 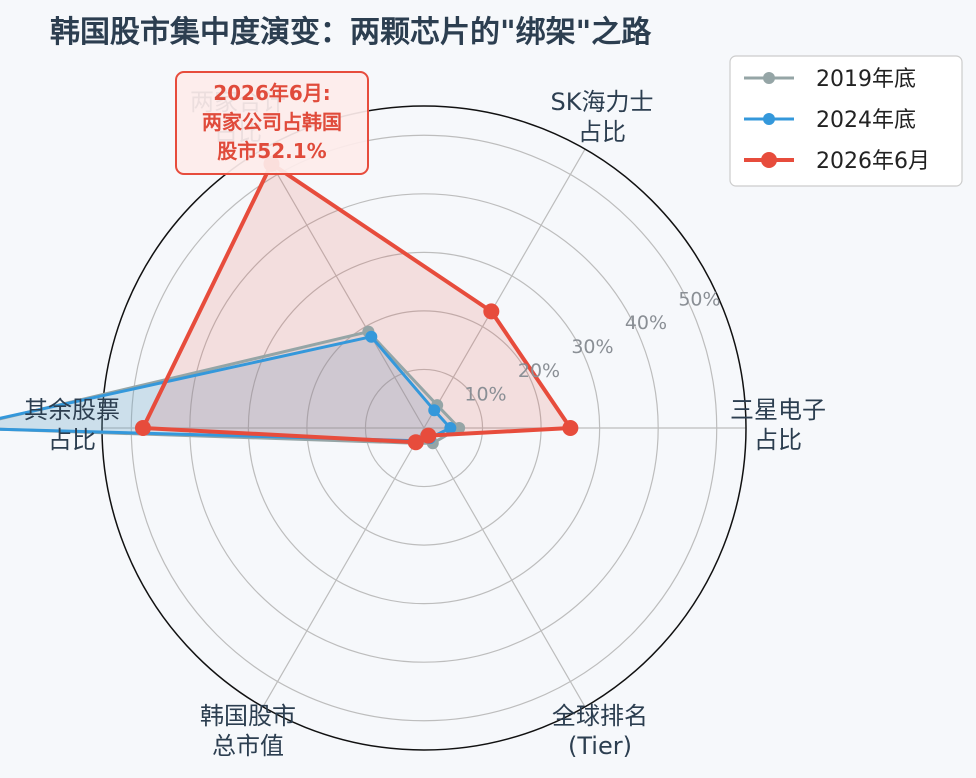 I want to click on axis-label-6-line-2: (Tier), so click(x=600, y=746).